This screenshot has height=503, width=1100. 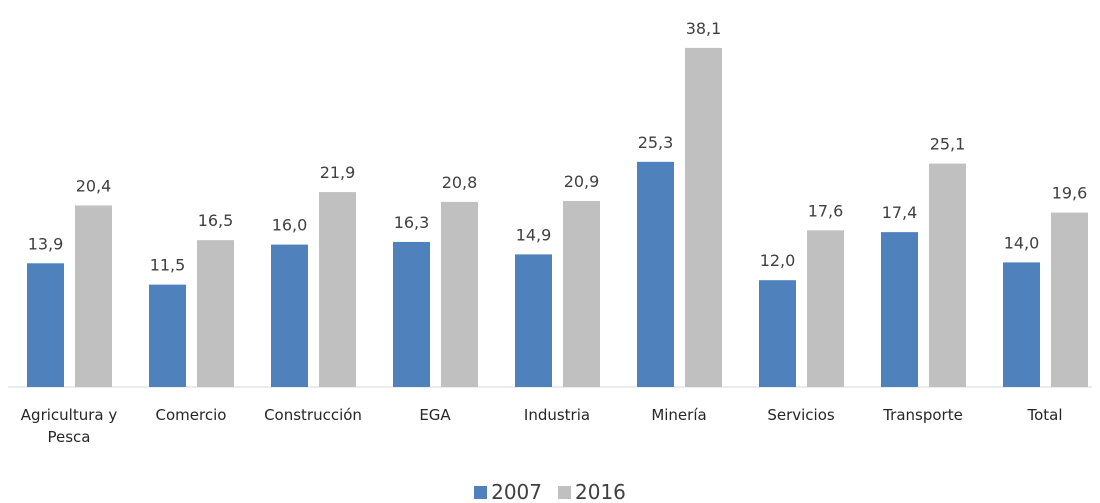 What do you see at coordinates (704, 28) in the screenshot?
I see `value-label: 38,1` at bounding box center [704, 28].